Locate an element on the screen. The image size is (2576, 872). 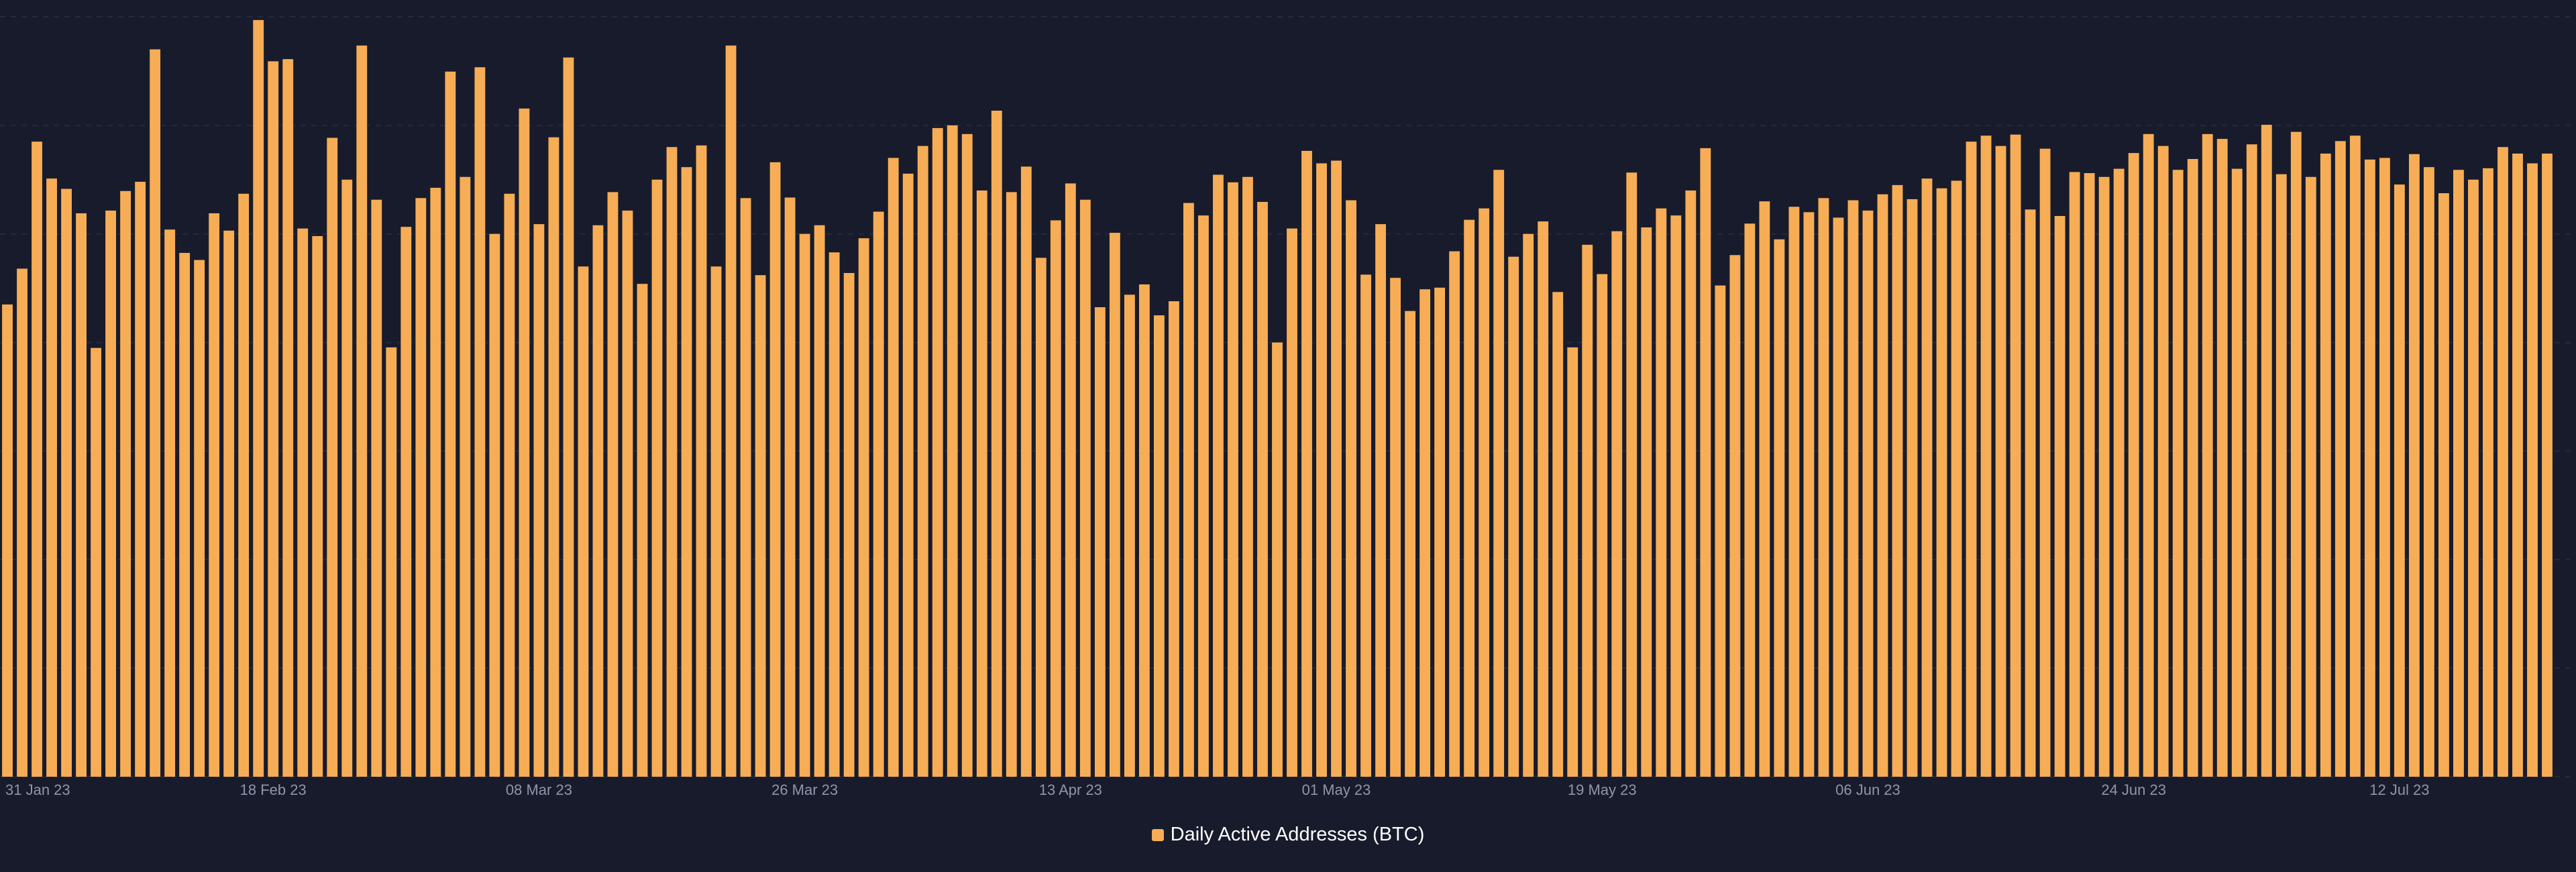
legend-item-daily-active-addresses: Daily Active Addresses (BTC) is located at coordinates (1287, 835).